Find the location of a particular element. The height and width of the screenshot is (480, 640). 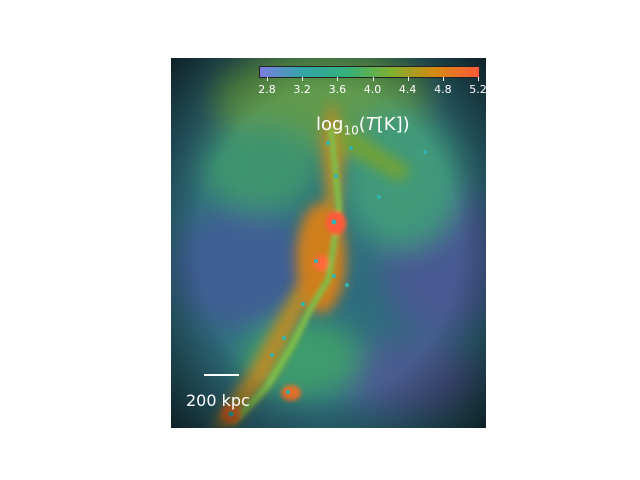

colorbar-label: log10(T[K]) is located at coordinates (363, 126).